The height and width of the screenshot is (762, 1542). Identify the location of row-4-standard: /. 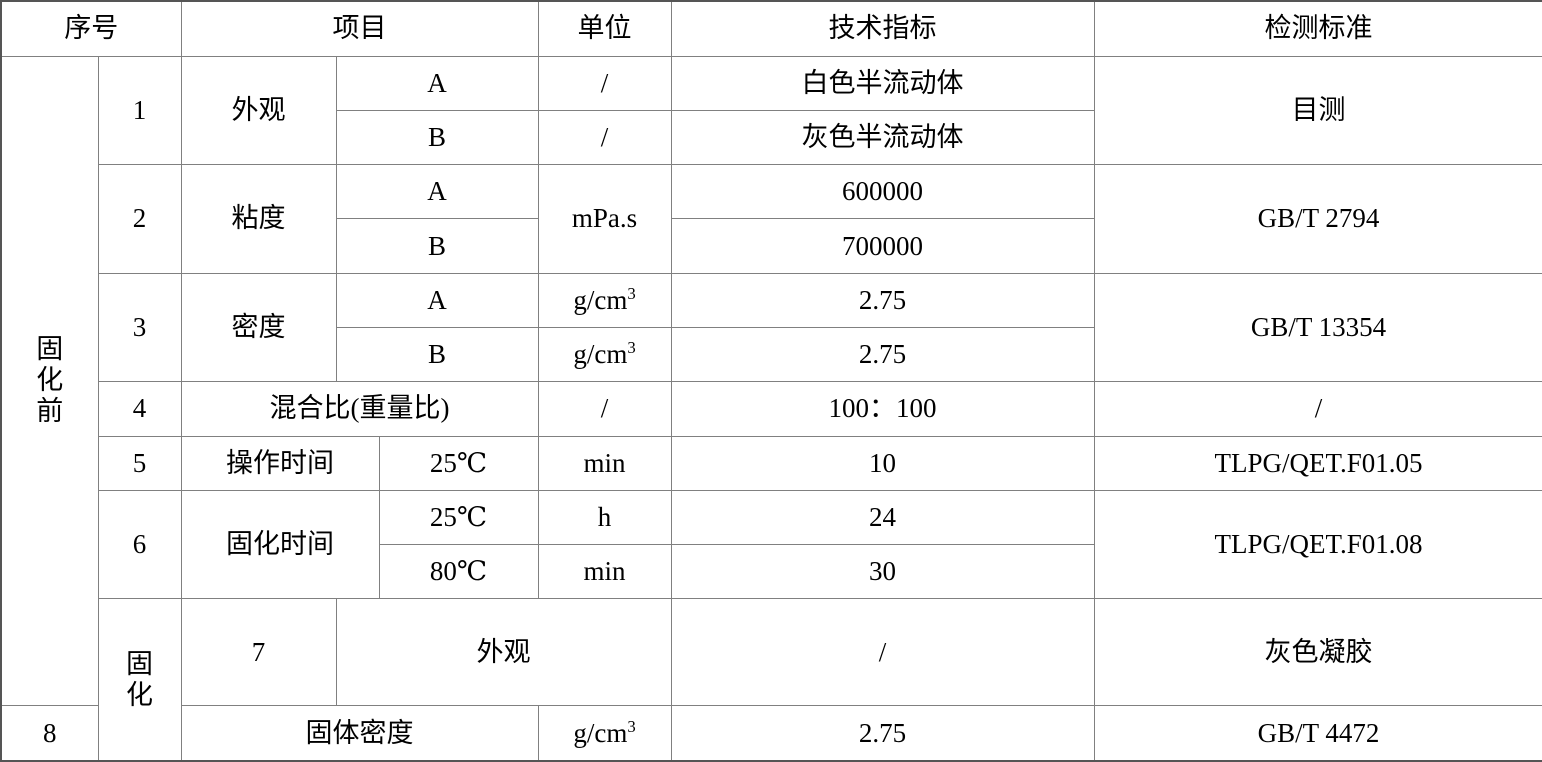
(1317, 409).